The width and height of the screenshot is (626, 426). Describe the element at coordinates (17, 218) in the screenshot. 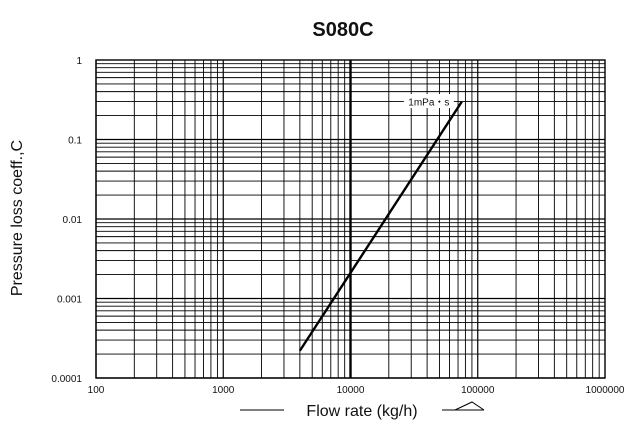

I see `y-axis-label: Pressure loss coeff.,C` at that location.